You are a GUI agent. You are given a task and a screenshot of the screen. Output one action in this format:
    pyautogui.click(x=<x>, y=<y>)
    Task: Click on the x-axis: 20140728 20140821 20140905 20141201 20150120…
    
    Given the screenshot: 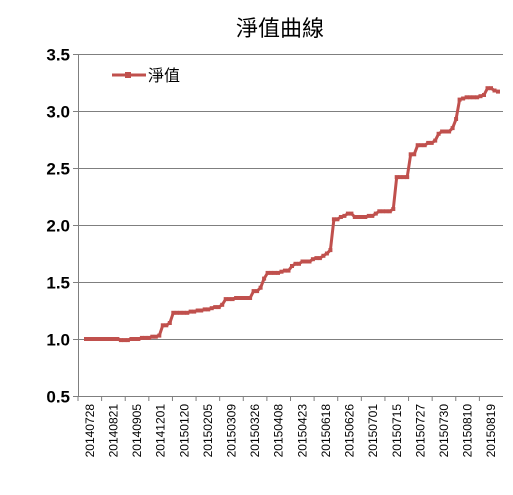 What is the action you would take?
    pyautogui.click(x=287, y=427)
    